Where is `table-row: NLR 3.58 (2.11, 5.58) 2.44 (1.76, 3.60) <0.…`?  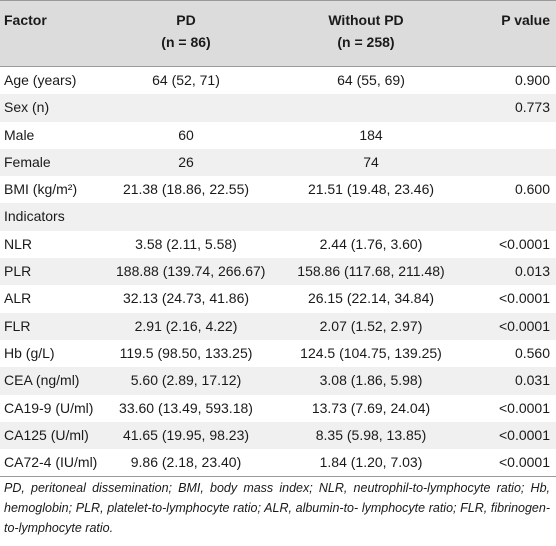
table-row: NLR 3.58 (2.11, 5.58) 2.44 (1.76, 3.60) <0.… is located at coordinates (278, 244).